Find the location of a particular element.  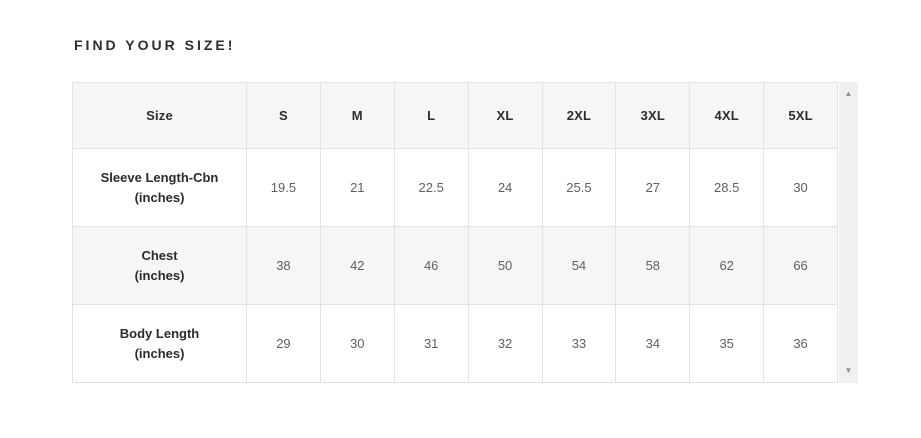

measurement-cell: 24 is located at coordinates (505, 187).